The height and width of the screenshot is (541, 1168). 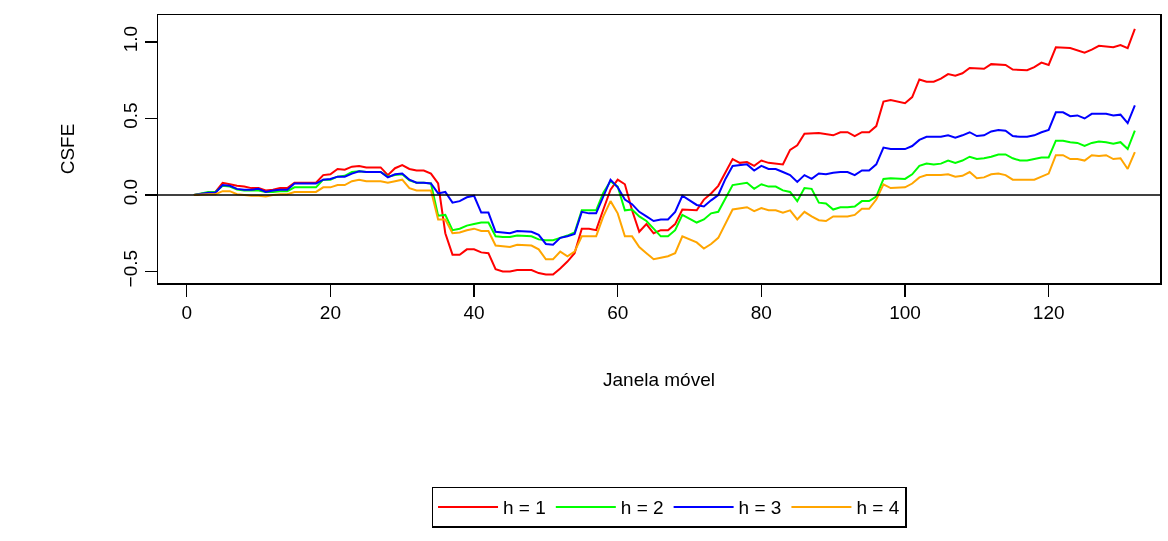 What do you see at coordinates (659, 379) in the screenshot?
I see `x-axis-title: Janela móvel` at bounding box center [659, 379].